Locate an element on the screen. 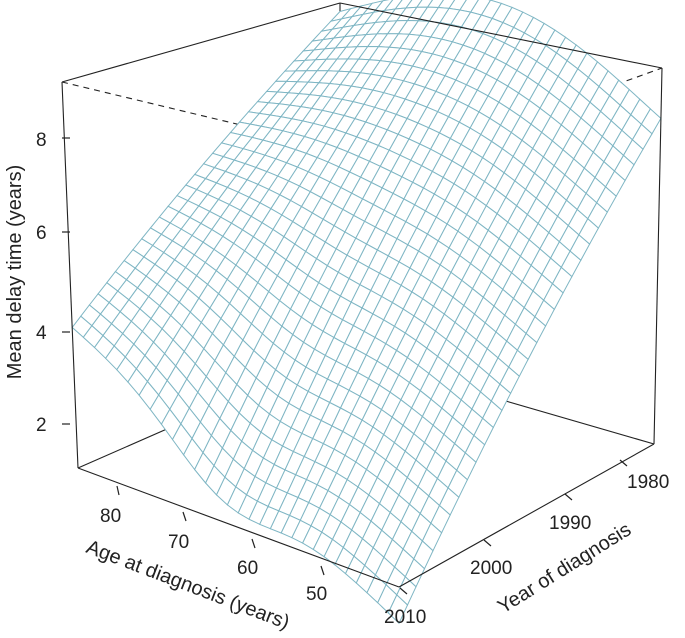 This screenshot has width=685, height=638. z-tick-label-4: 4 is located at coordinates (41, 333).